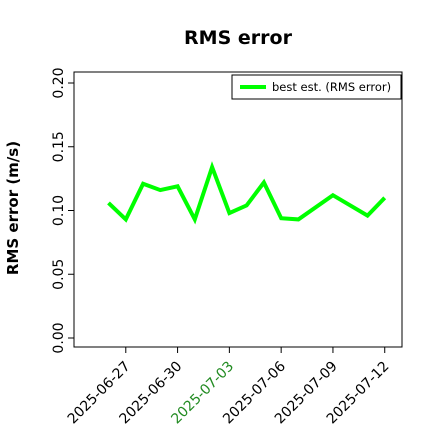  I want to click on series-line, so click(247, 193).